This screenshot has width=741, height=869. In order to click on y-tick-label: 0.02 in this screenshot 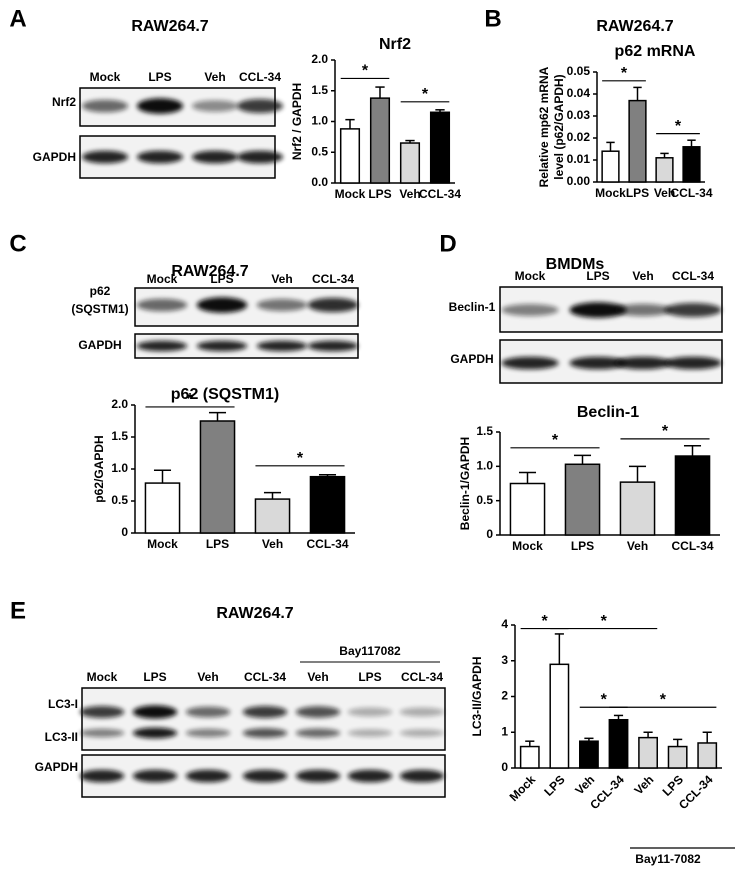, I will do `click(579, 137)`.